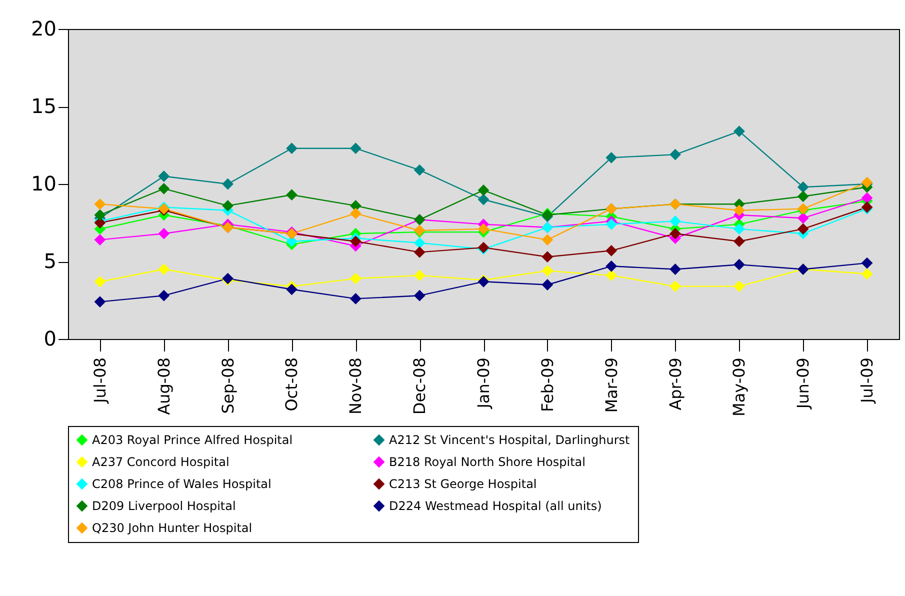 This screenshot has width=905, height=596. What do you see at coordinates (803, 384) in the screenshot?
I see `x-tick-label: Jun-09` at bounding box center [803, 384].